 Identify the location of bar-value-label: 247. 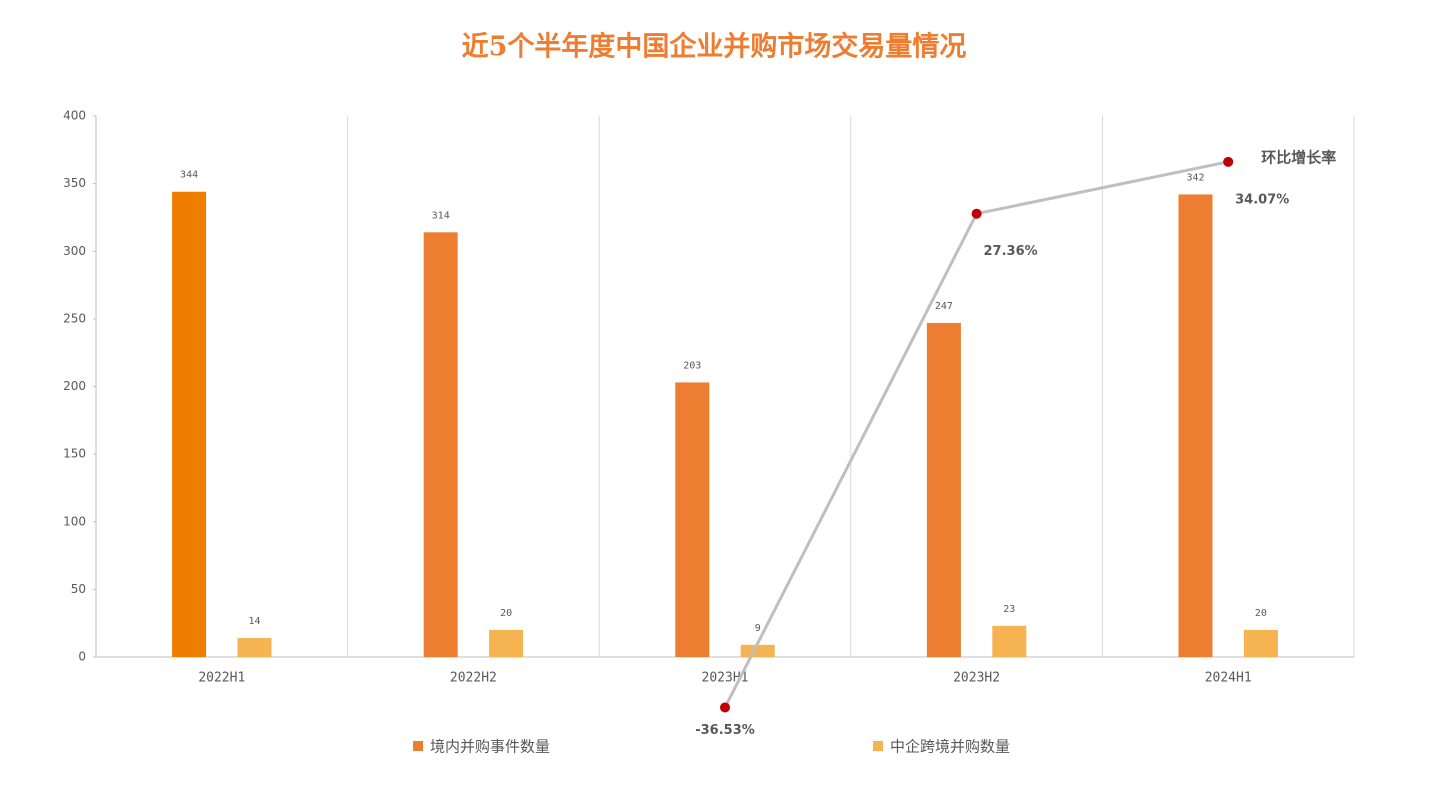
(944, 306).